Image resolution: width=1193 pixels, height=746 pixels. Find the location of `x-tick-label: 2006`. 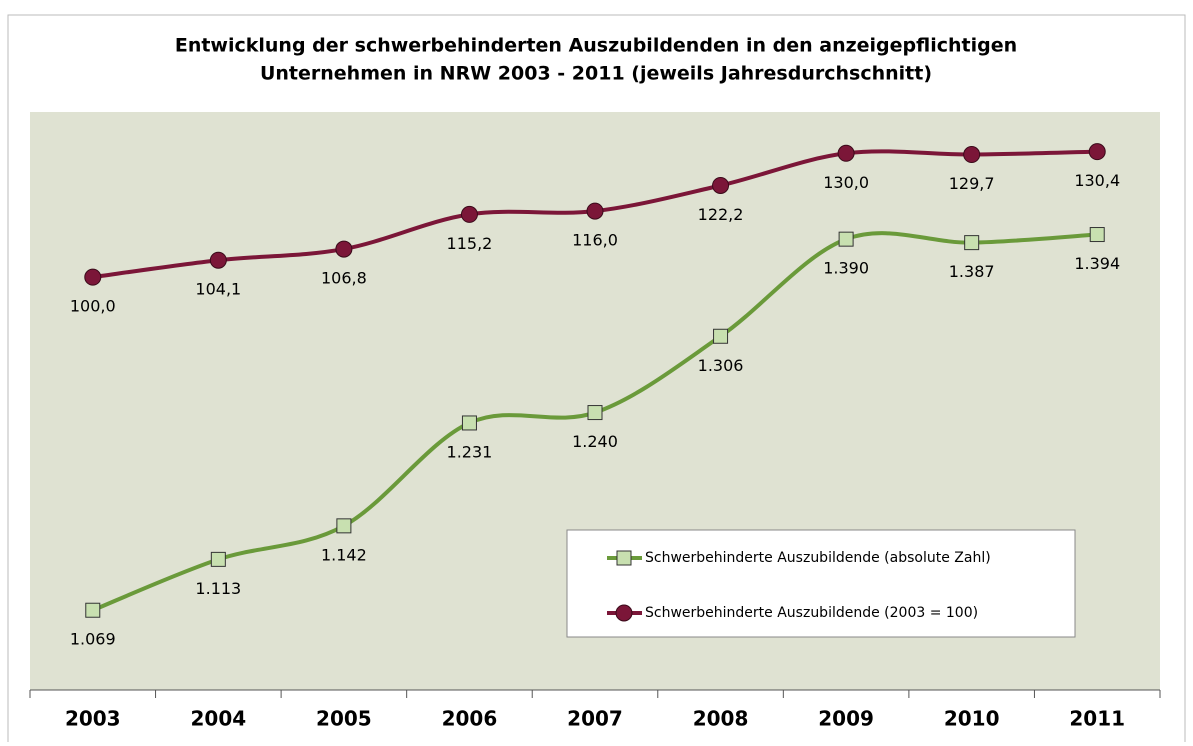

x-tick-label: 2006 is located at coordinates (470, 719).